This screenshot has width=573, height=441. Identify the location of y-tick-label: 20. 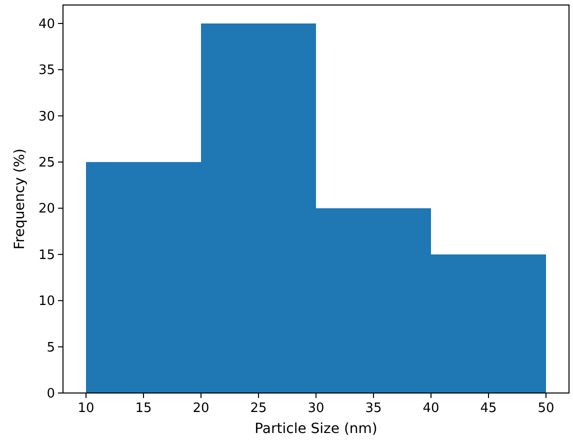
(46, 209).